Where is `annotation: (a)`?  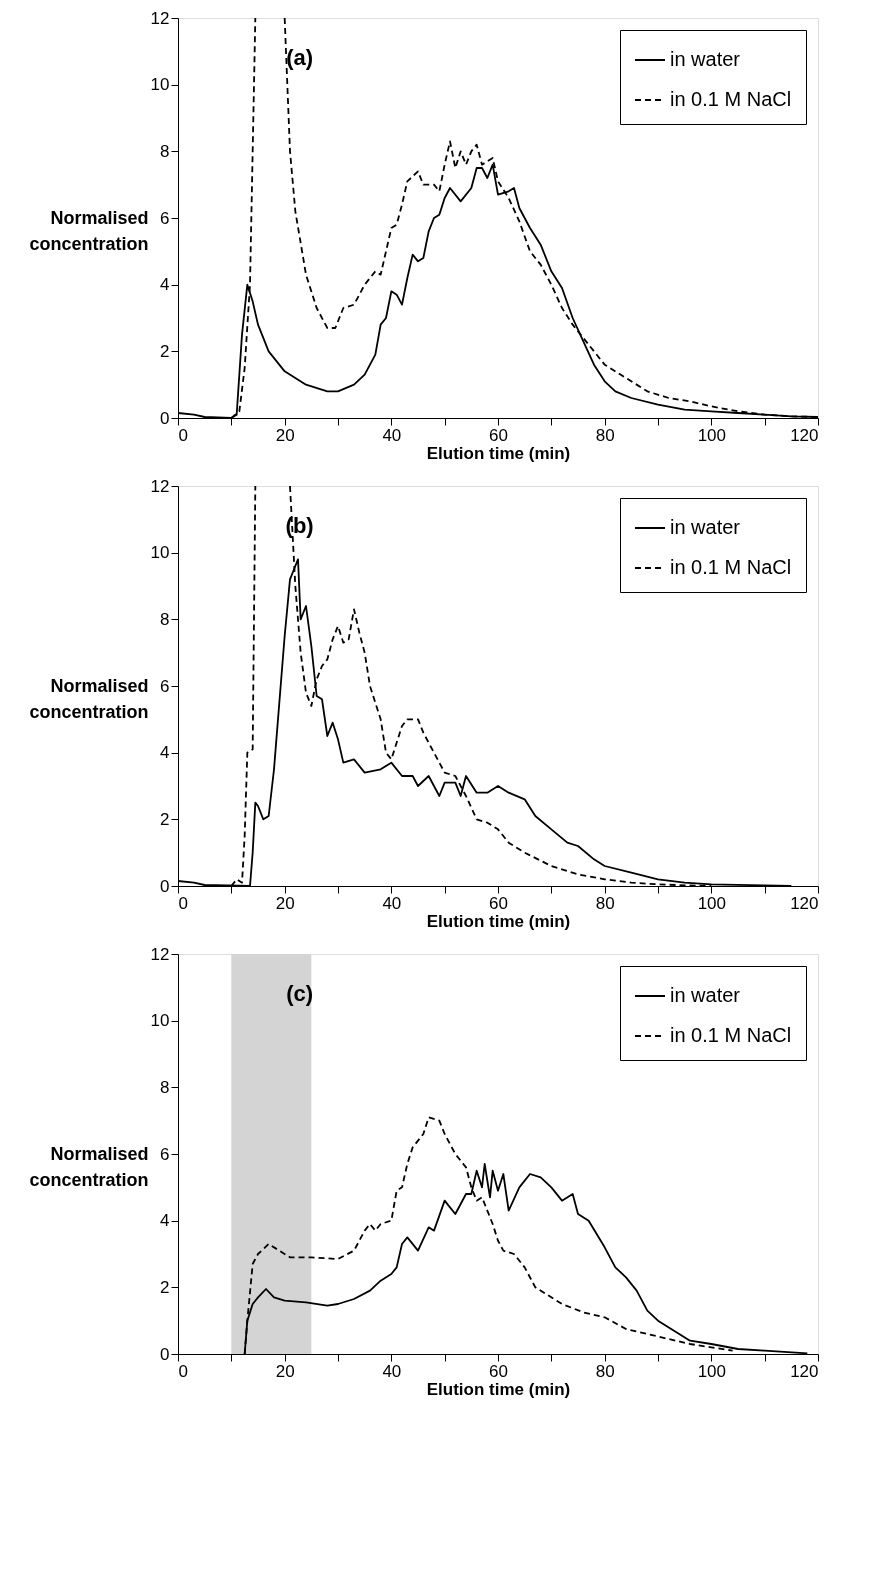 annotation: (a) is located at coordinates (300, 57).